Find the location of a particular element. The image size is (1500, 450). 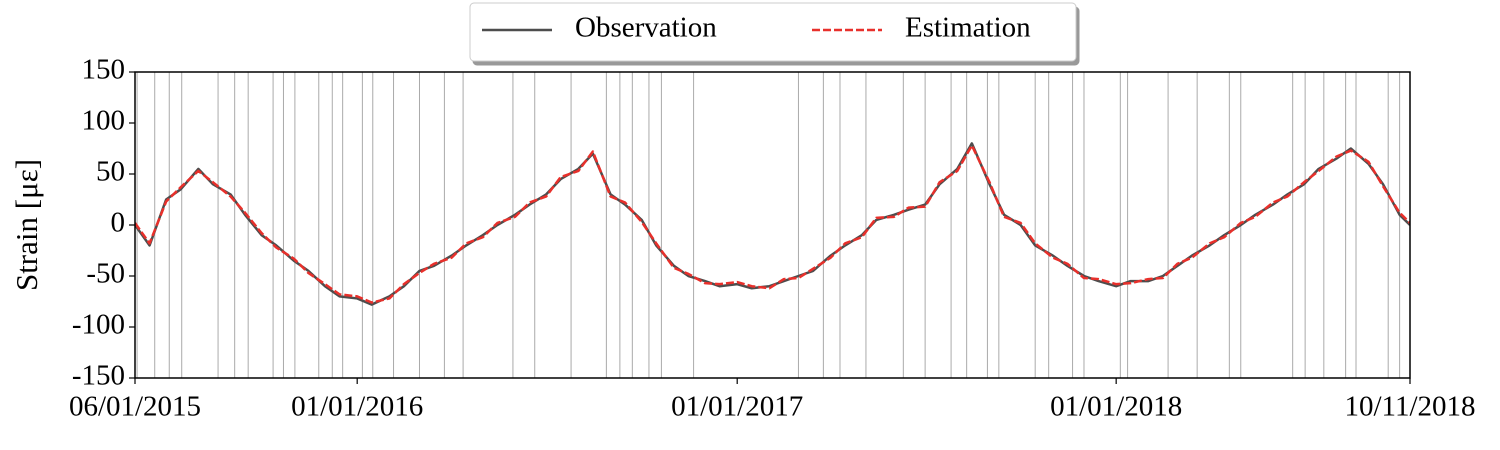

y-tick-label: -150 is located at coordinates (98, 376).